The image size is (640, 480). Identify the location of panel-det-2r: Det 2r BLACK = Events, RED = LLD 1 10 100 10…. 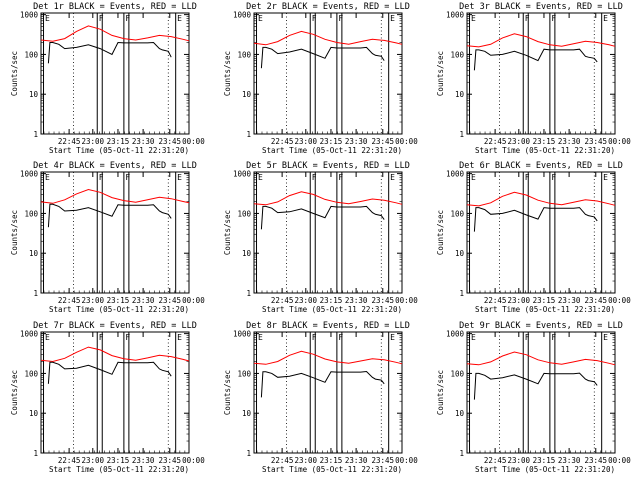
(320, 78).